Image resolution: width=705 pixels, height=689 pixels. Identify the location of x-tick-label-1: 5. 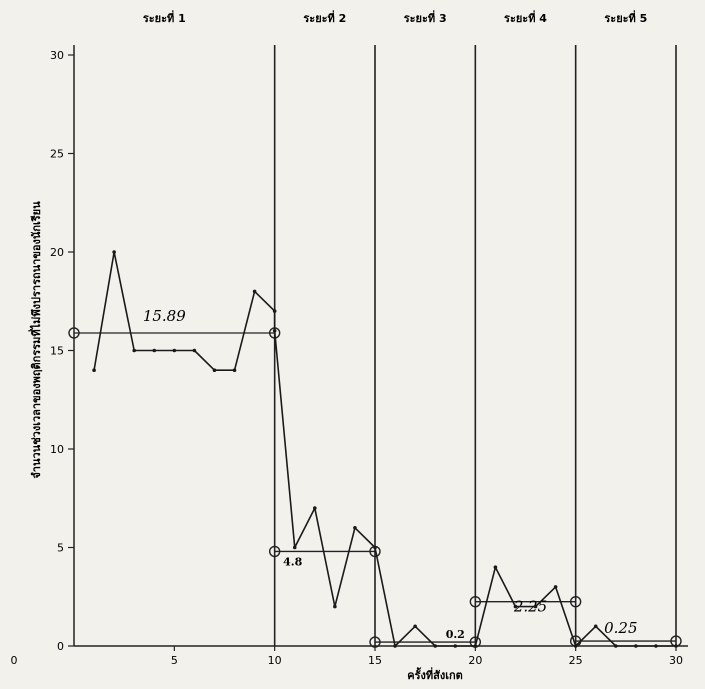
(174, 660).